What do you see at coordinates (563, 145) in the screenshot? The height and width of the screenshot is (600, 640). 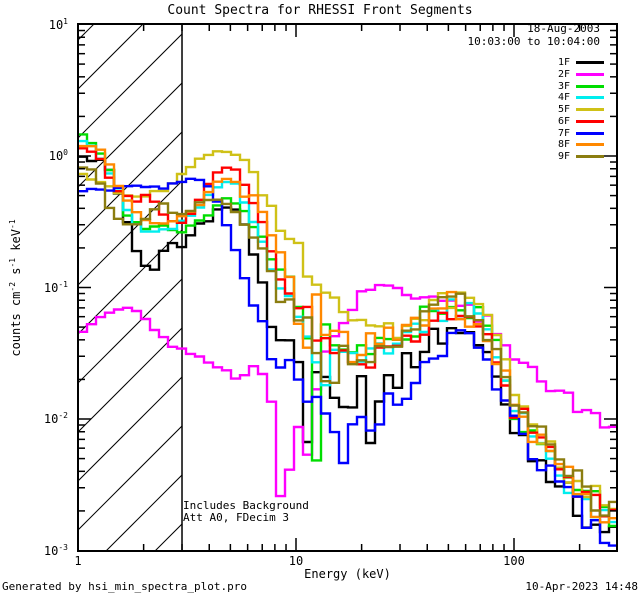 I see `legend-label: 8F` at bounding box center [563, 145].